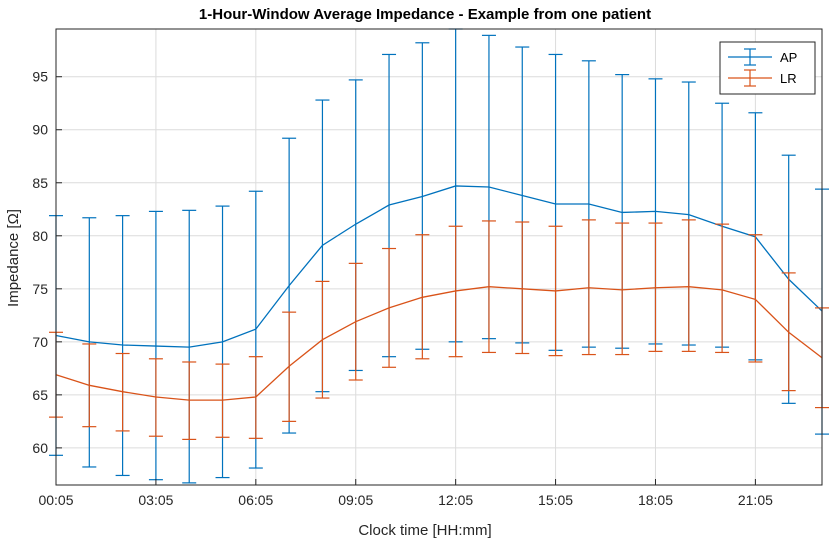 This screenshot has width=829, height=546. I want to click on y-axis-label: Impedance [Ω], so click(13, 258).